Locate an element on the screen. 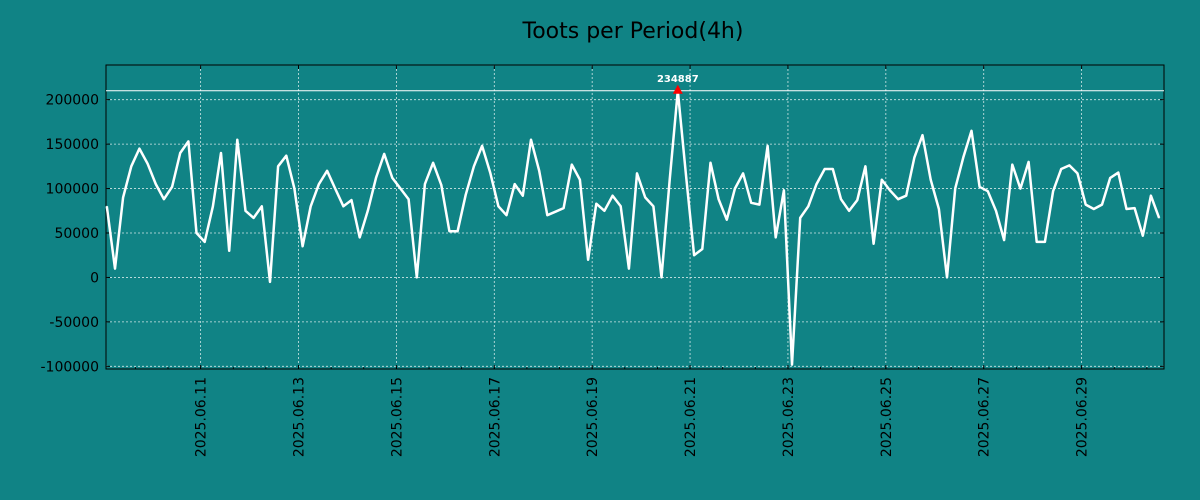 Image resolution: width=1200 pixels, height=500 pixels. x-tick-label: 2025.06.13 is located at coordinates (300, 417).